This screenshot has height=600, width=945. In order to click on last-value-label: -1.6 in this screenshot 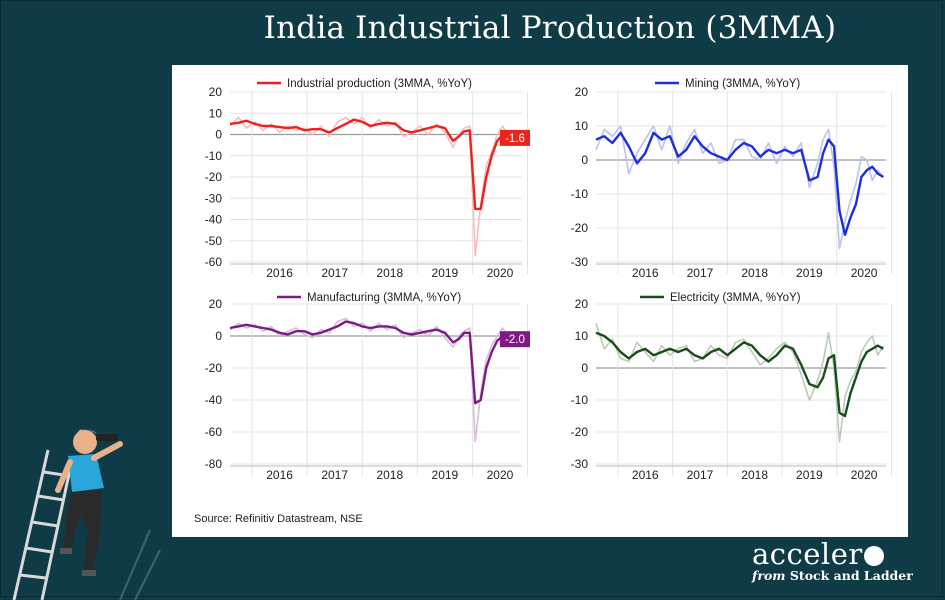, I will do `click(515, 139)`.